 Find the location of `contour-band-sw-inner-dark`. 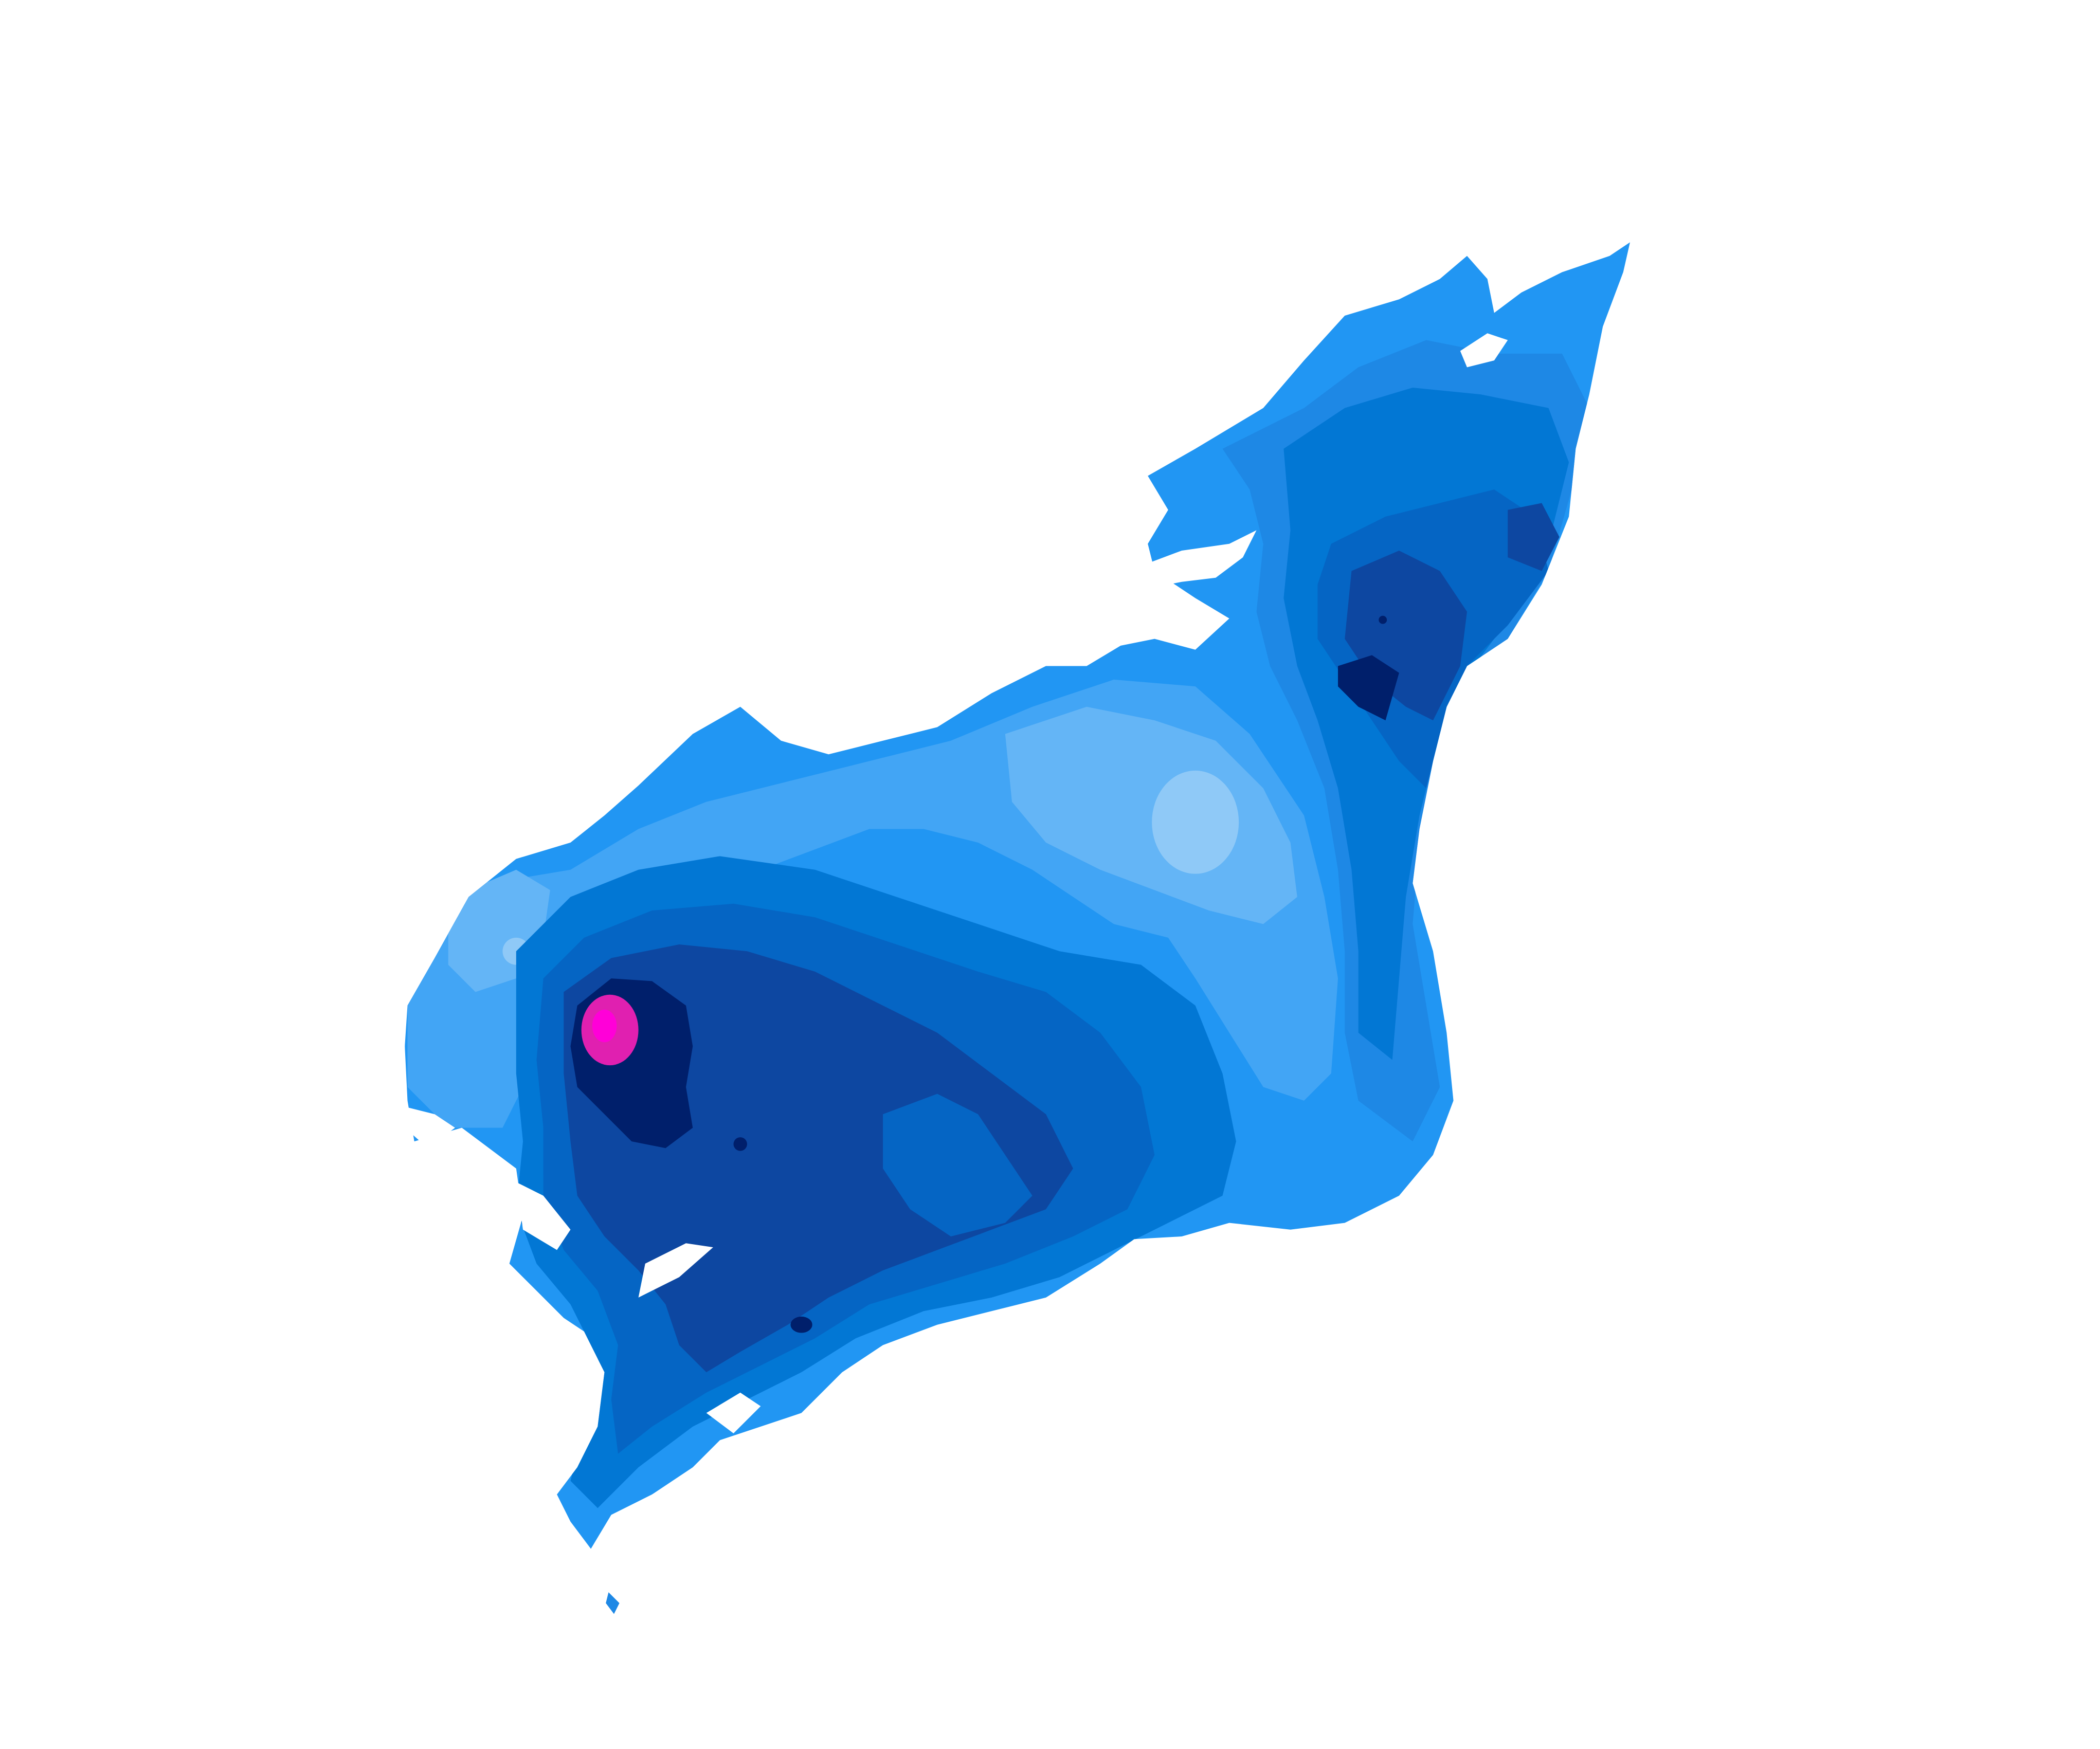

contour-band-sw-inner-dark is located at coordinates (958, 1165).